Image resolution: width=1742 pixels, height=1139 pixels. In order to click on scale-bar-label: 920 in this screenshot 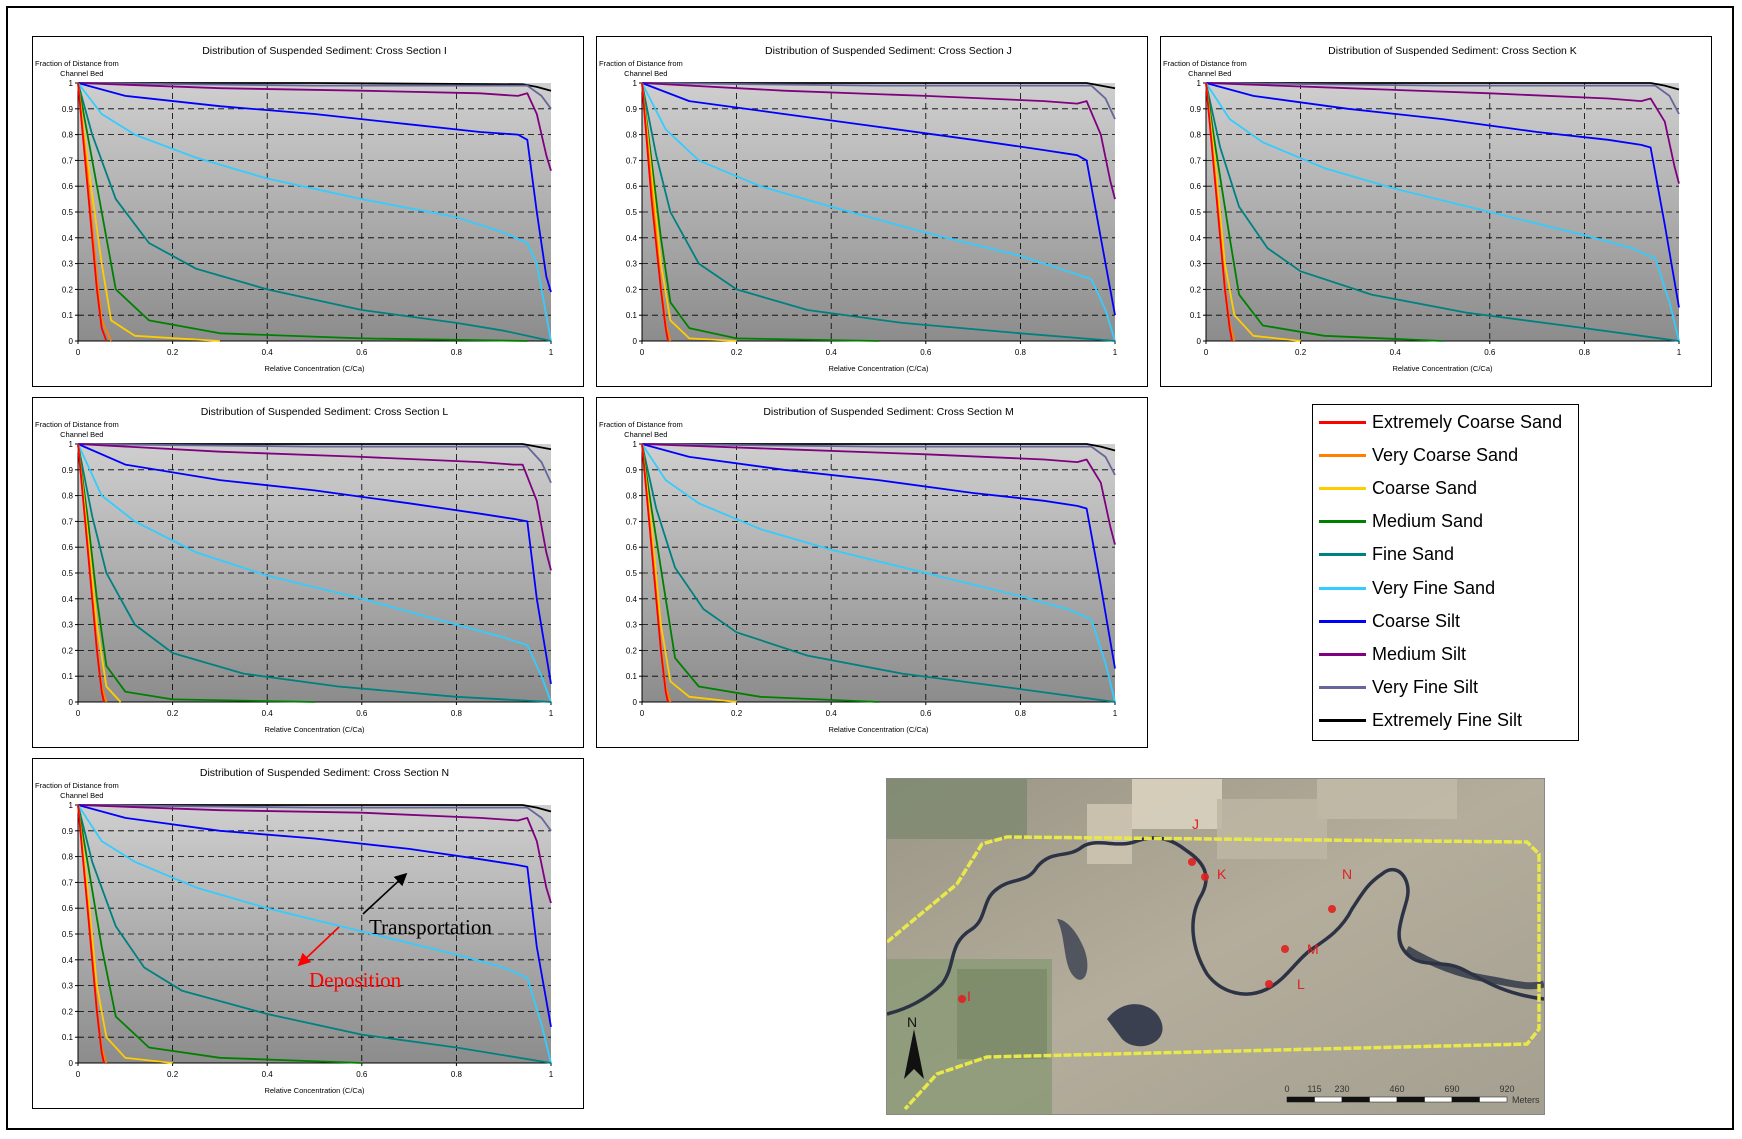, I will do `click(1506, 1089)`.